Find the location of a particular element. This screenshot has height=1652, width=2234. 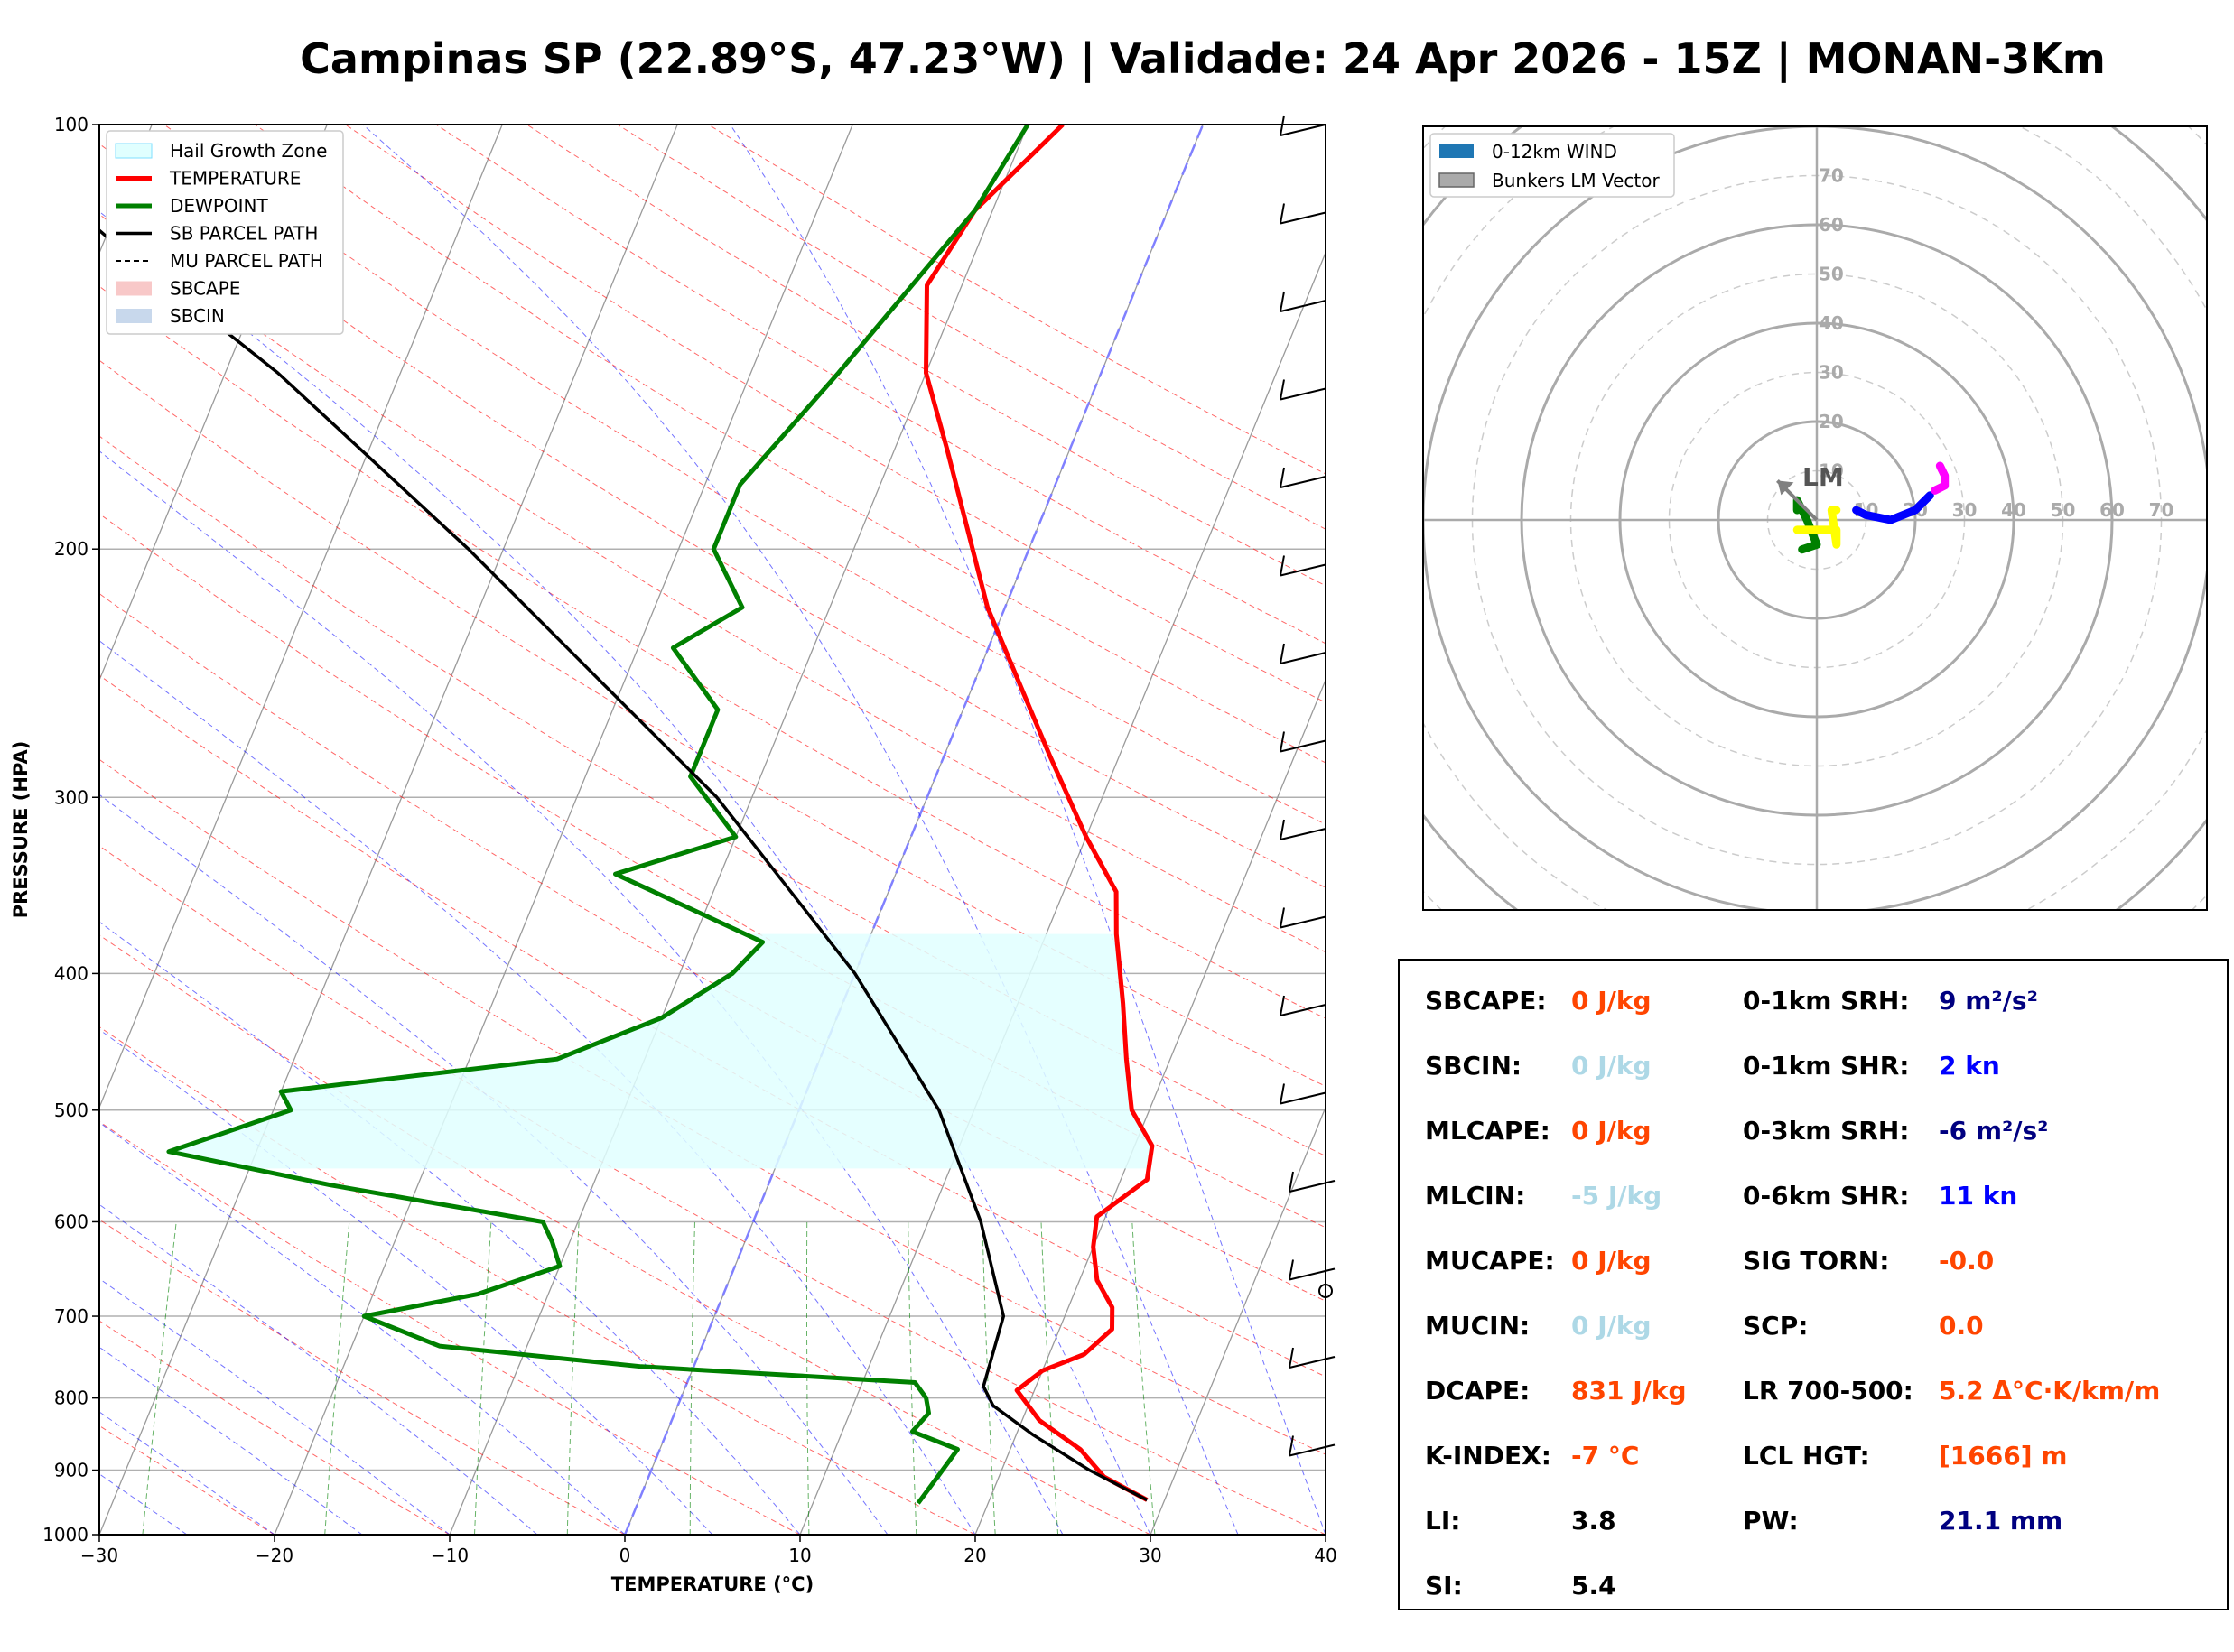

stat-label: MLCAPE: is located at coordinates (1487, 1131).